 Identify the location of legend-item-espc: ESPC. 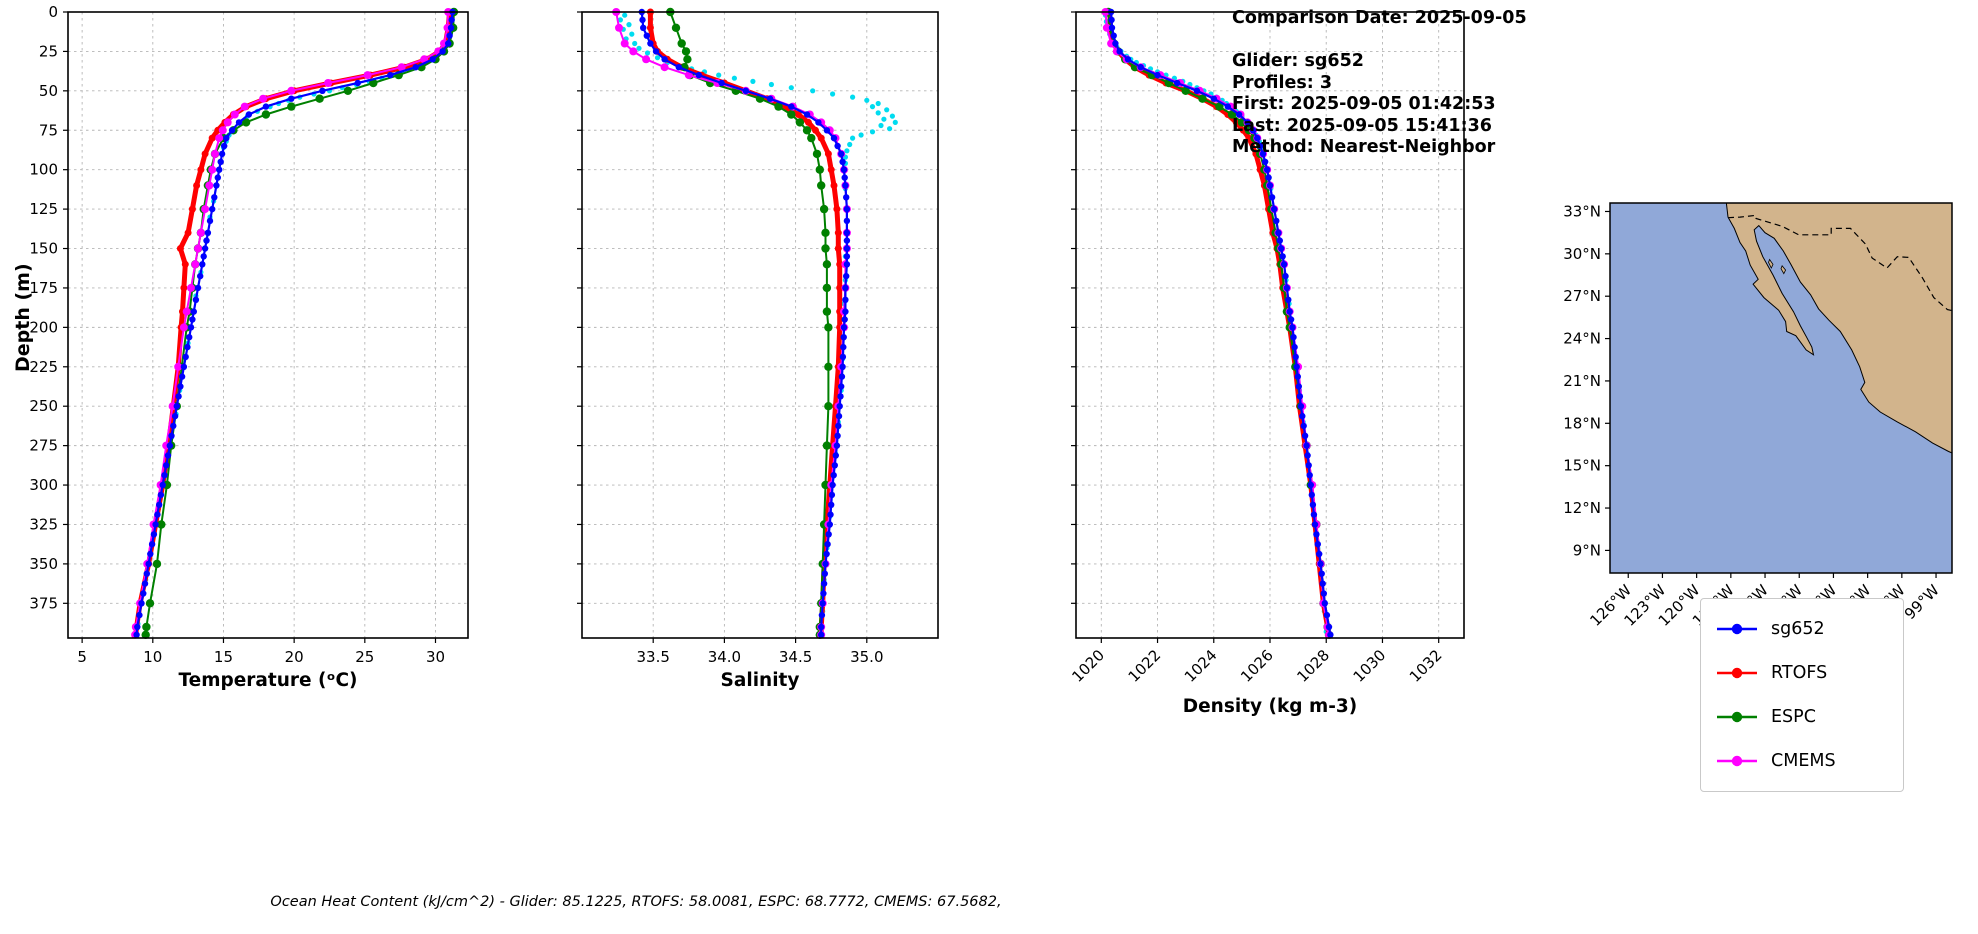
(1802, 717).